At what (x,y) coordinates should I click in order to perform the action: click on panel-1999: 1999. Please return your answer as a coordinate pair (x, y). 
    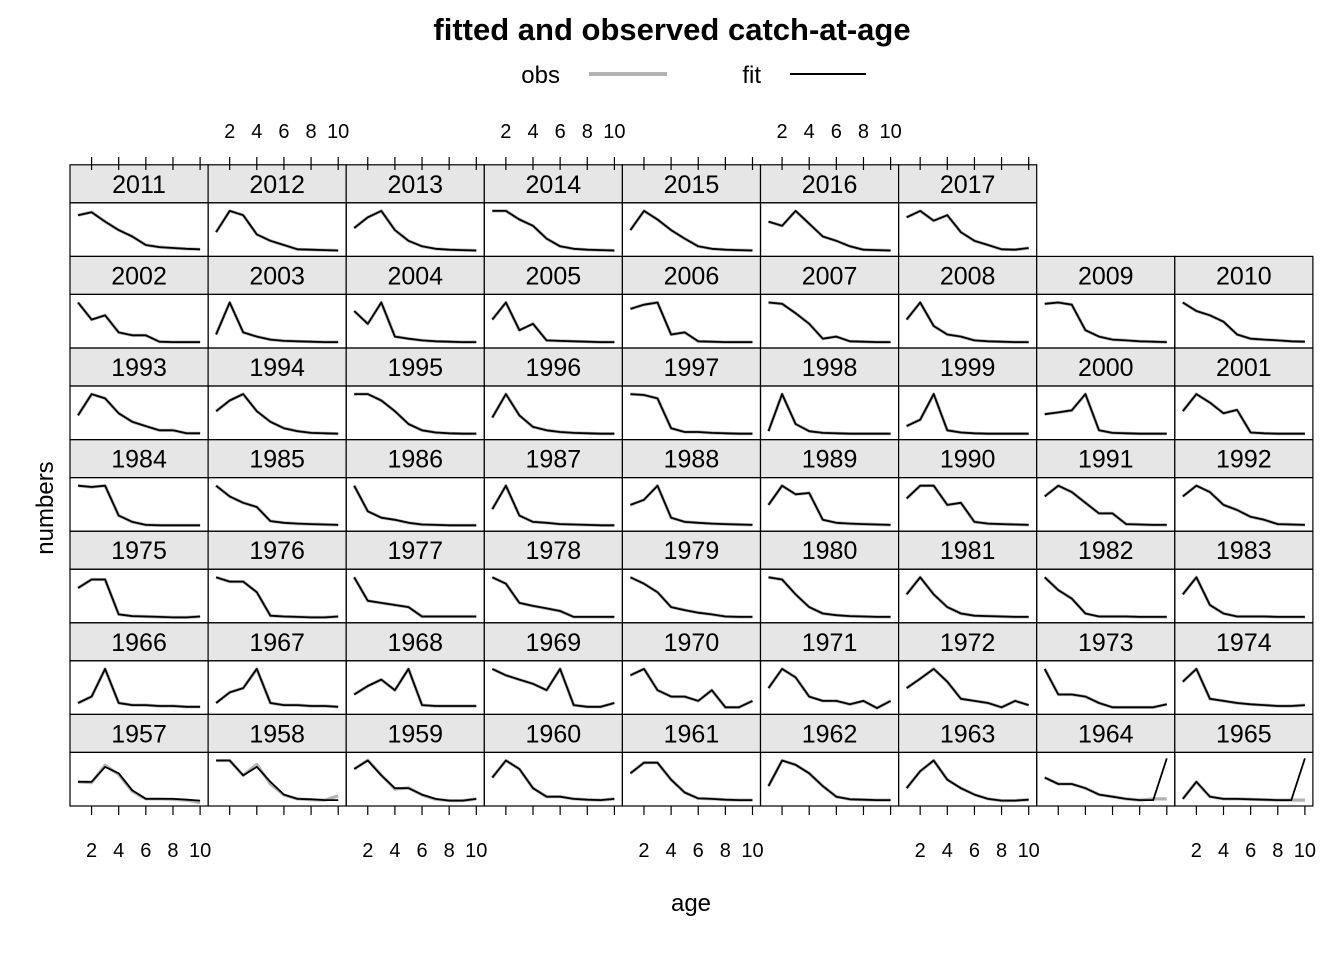
    Looking at the image, I should click on (967, 394).